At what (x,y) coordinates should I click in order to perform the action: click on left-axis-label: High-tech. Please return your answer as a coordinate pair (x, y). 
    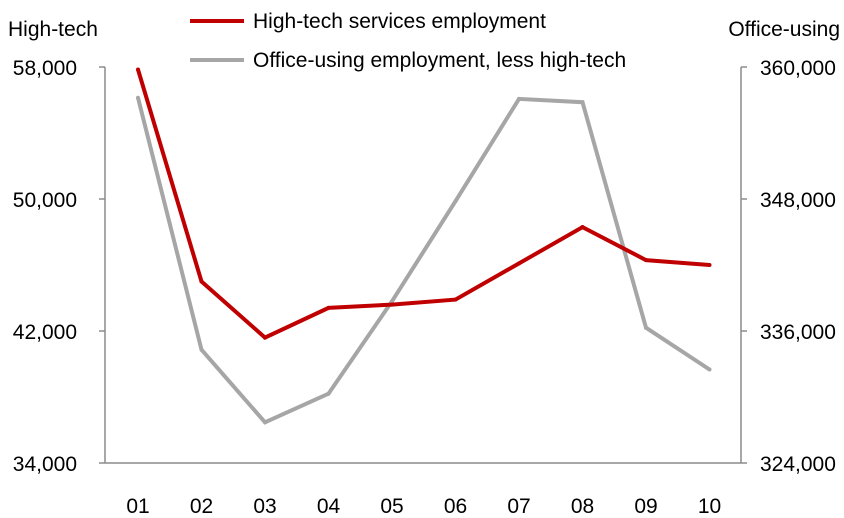
    Looking at the image, I should click on (53, 29).